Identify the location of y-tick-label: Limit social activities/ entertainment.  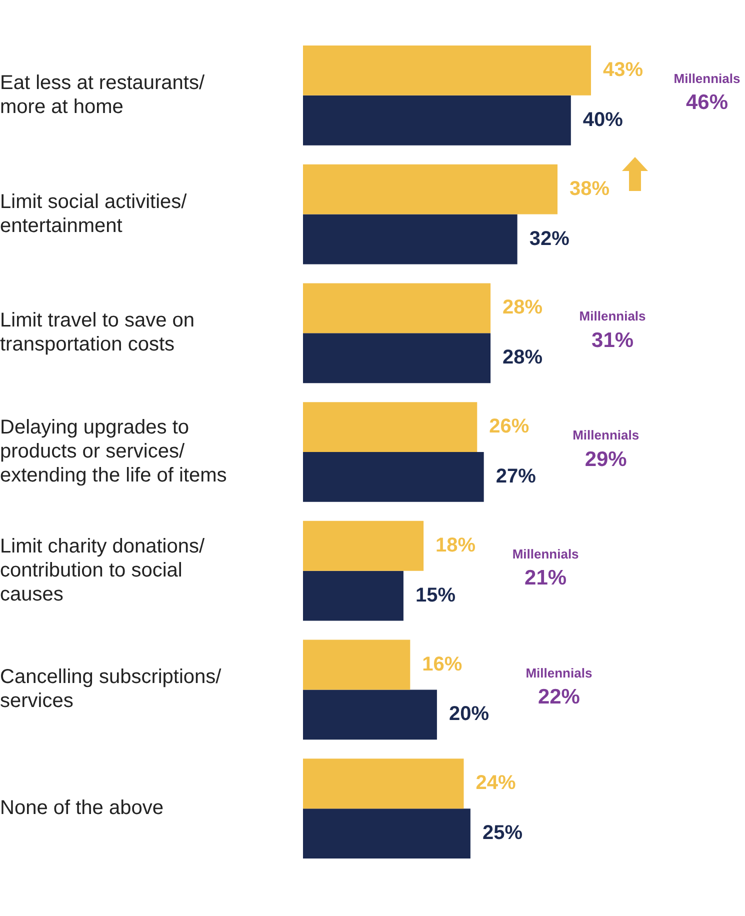
(94, 213).